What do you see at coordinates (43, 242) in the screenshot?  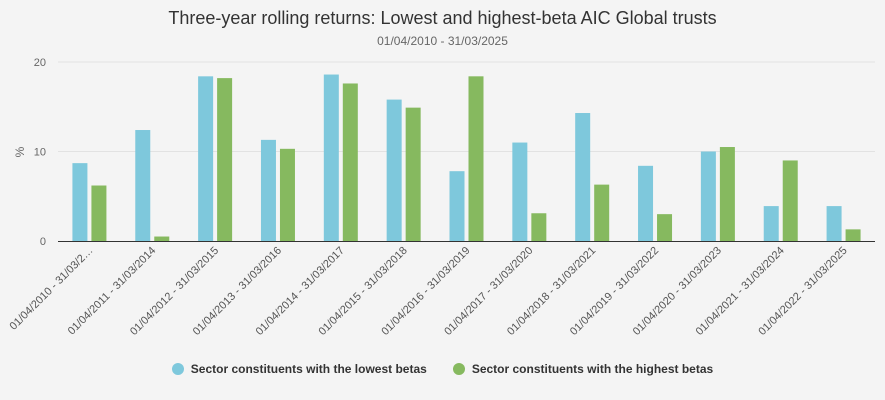 I see `y-tick-label: 0` at bounding box center [43, 242].